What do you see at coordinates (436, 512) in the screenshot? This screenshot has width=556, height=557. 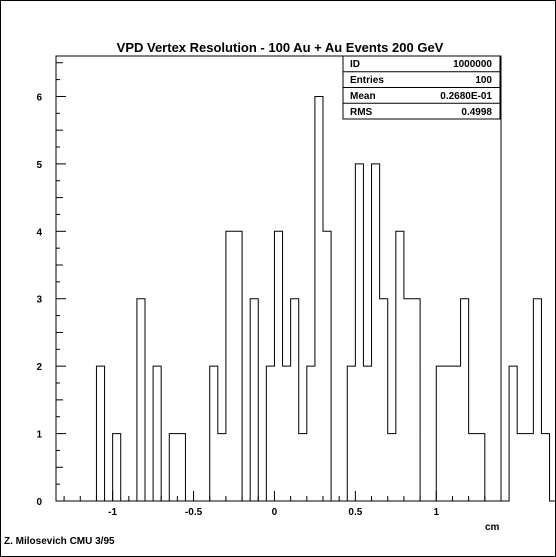 I see `x-tick-label: 1` at bounding box center [436, 512].